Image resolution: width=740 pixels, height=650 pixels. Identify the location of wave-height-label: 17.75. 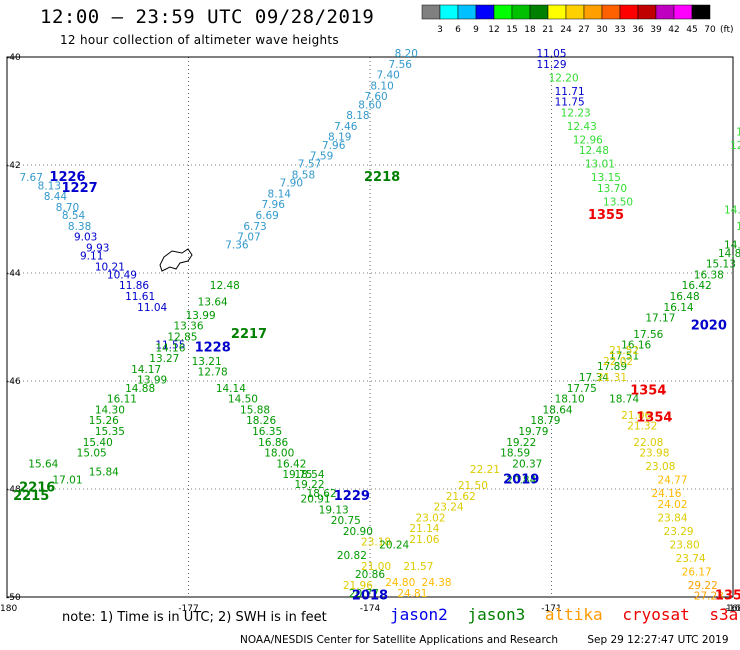
(582, 389).